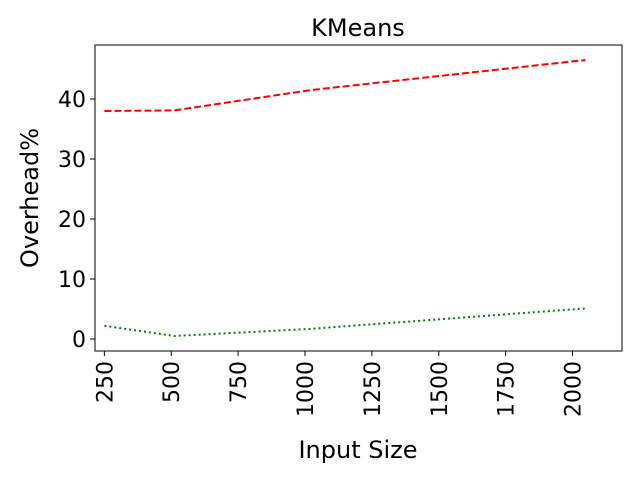  I want to click on x-tick-label: 1250, so click(373, 389).